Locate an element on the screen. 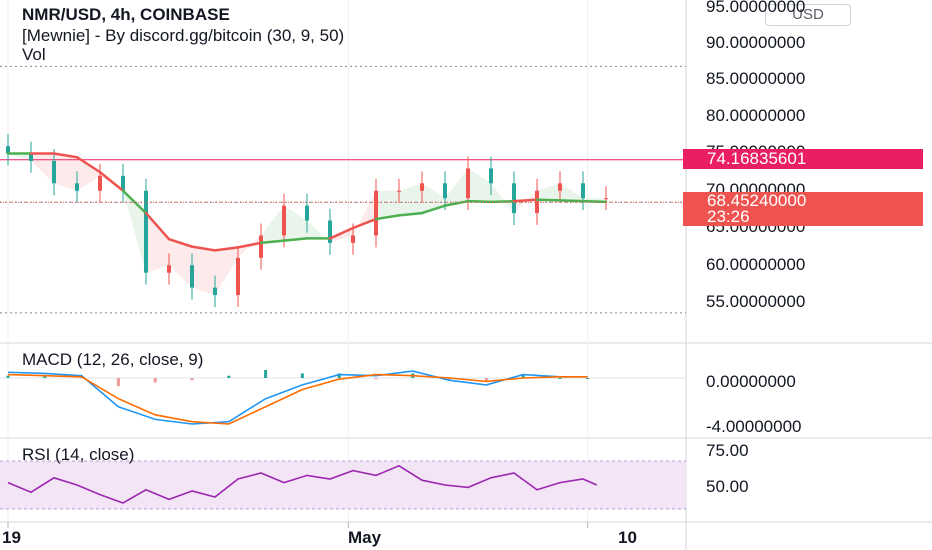  price-label-55: 55.00000000 is located at coordinates (756, 301).